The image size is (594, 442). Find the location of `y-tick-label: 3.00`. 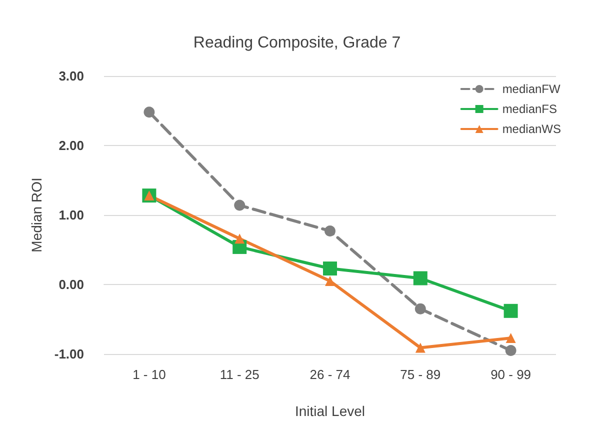

y-tick-label: 3.00 is located at coordinates (71, 76).